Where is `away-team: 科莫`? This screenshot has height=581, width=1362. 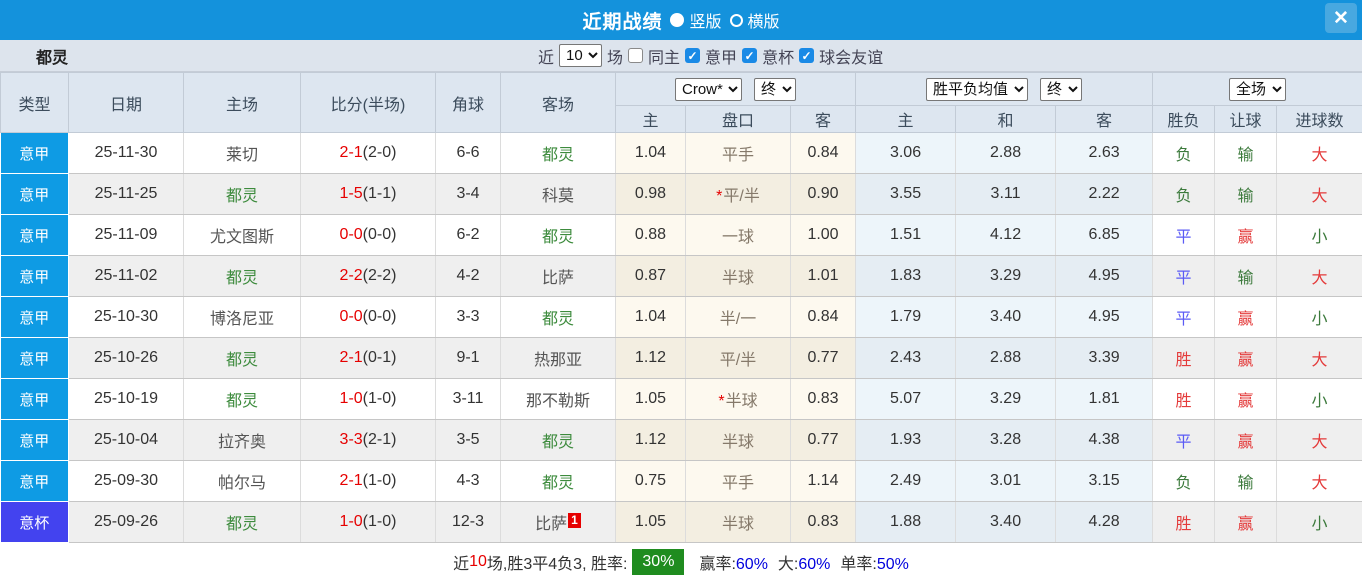
away-team: 科莫 is located at coordinates (558, 196).